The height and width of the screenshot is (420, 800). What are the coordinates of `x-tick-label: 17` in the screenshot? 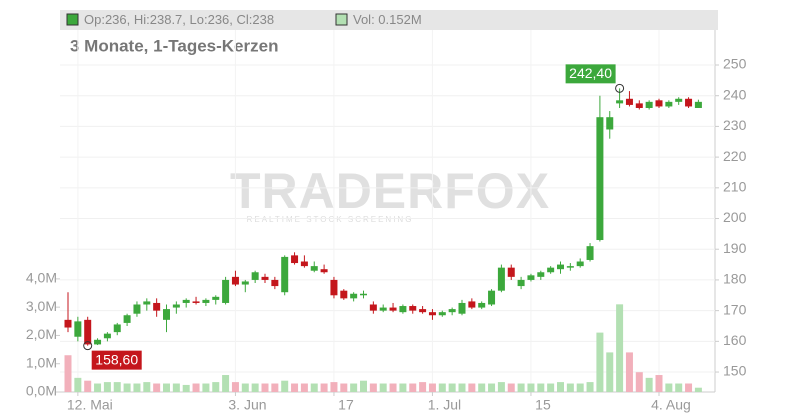 It's located at (346, 405).